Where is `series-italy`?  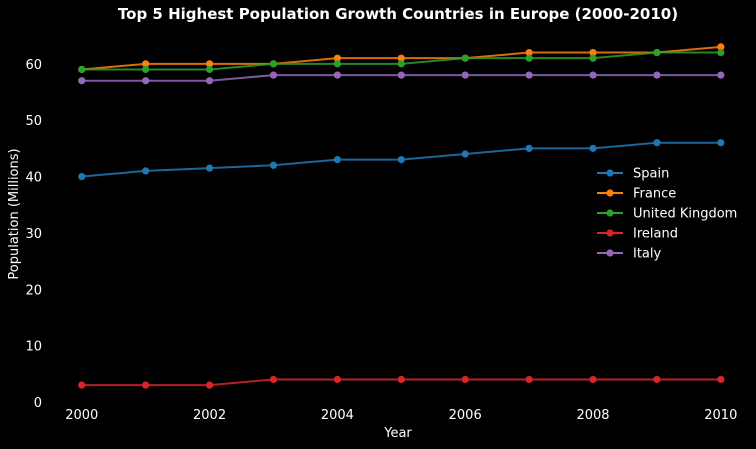 series-italy is located at coordinates (401, 78).